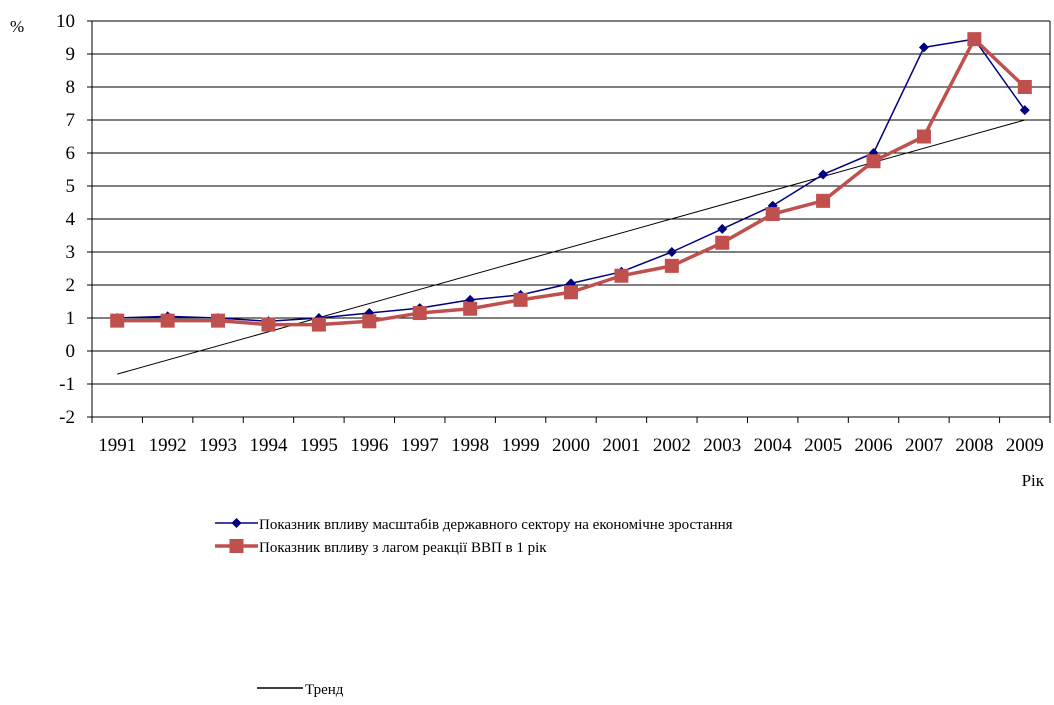 Image resolution: width=1054 pixels, height=705 pixels. Describe the element at coordinates (621, 445) in the screenshot. I see `x-tick-label: 2001` at that location.